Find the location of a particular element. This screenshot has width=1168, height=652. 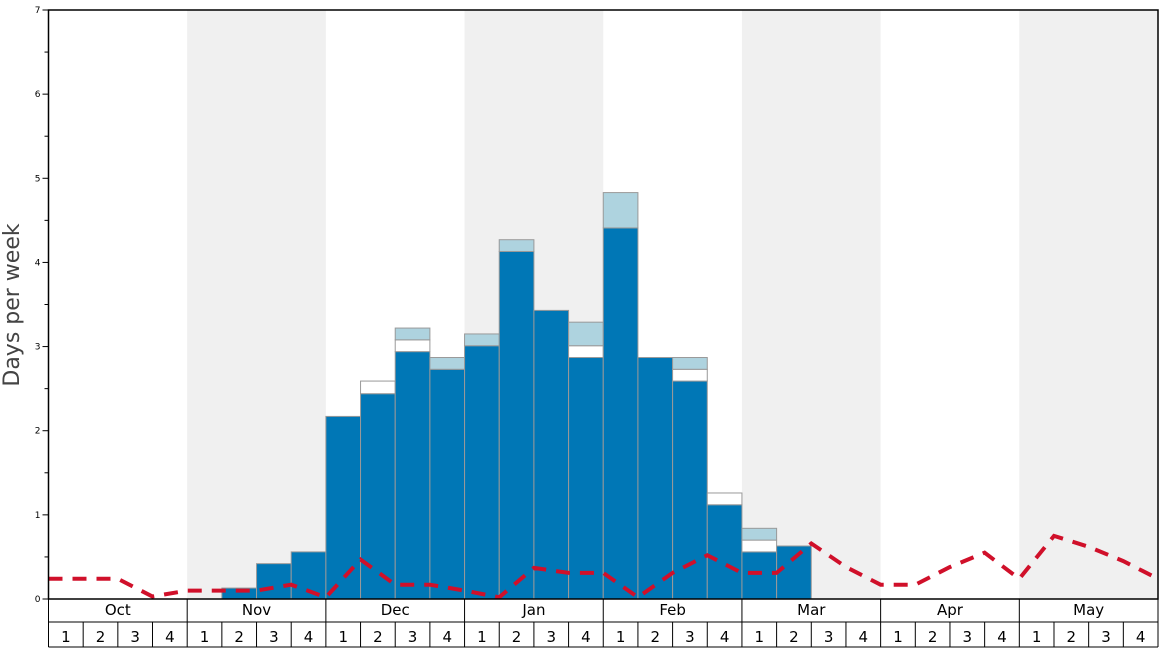

month-label: May is located at coordinates (1088, 610).